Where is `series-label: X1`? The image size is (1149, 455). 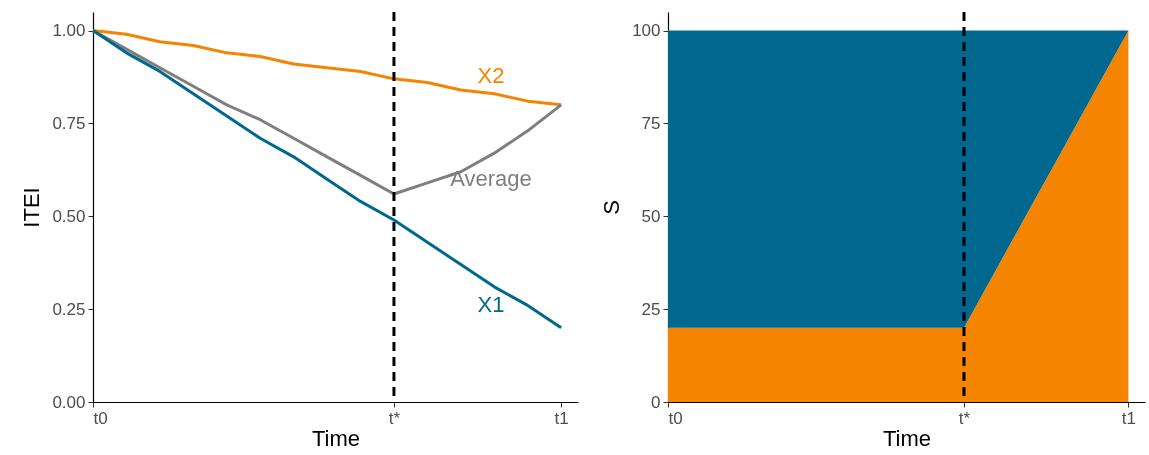 series-label: X1 is located at coordinates (491, 304).